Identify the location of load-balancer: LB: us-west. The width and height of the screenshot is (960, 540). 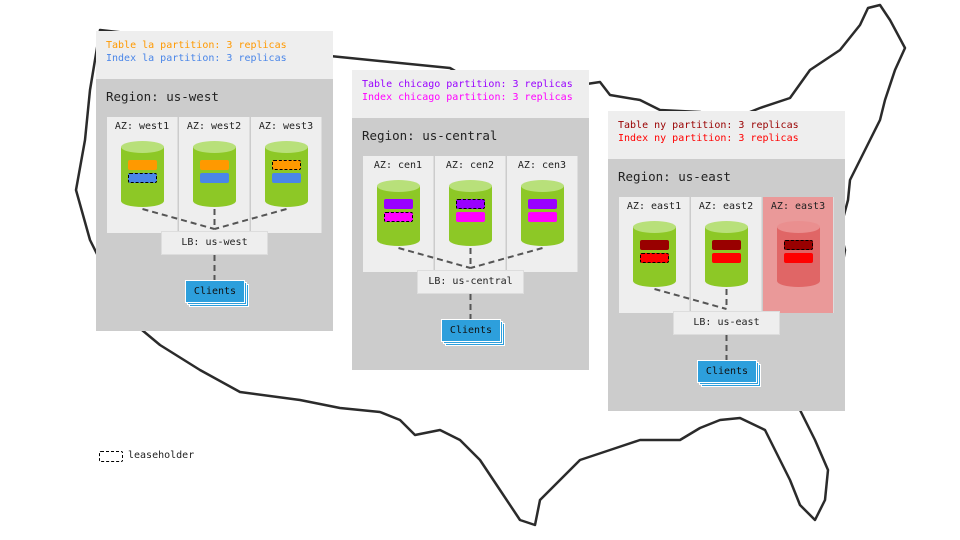
(214, 243).